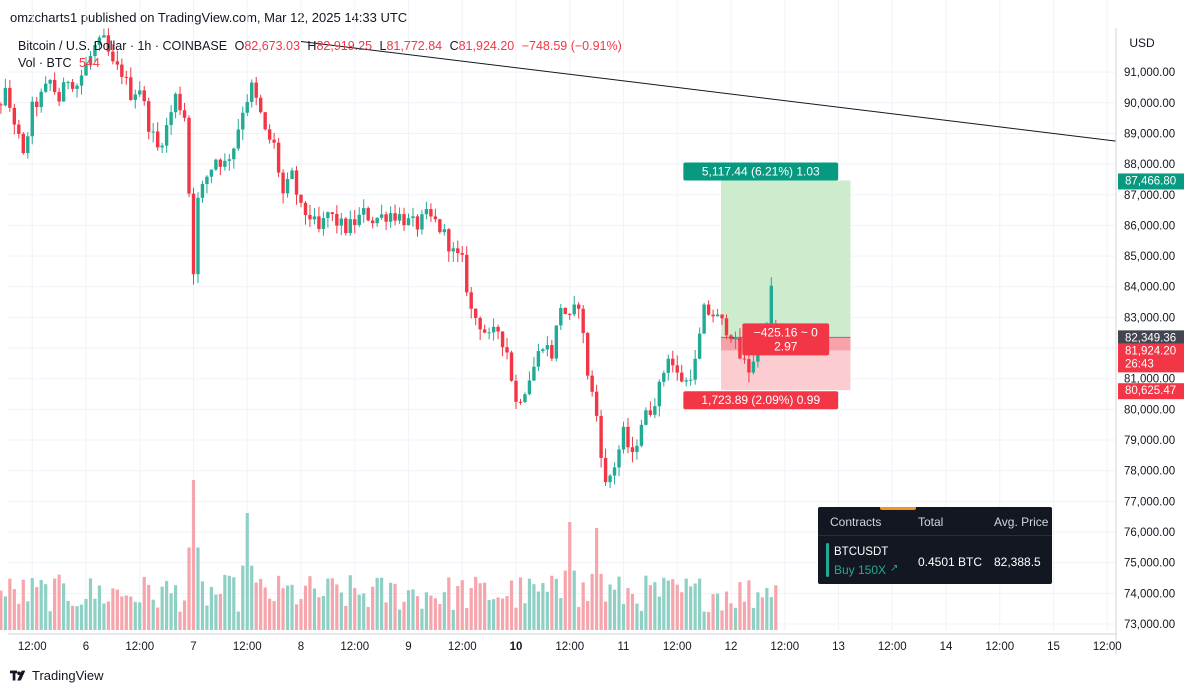 The height and width of the screenshot is (693, 1200). Describe the element at coordinates (301, 647) in the screenshot. I see `time-tick-label: 8` at that location.